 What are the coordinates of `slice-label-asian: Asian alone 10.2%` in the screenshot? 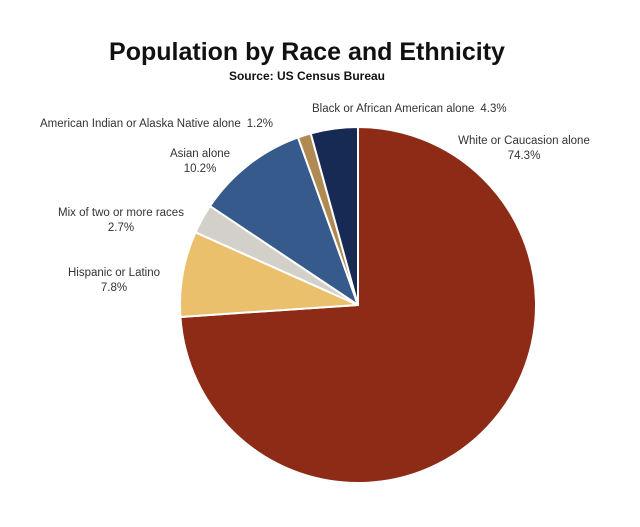 It's located at (200, 161).